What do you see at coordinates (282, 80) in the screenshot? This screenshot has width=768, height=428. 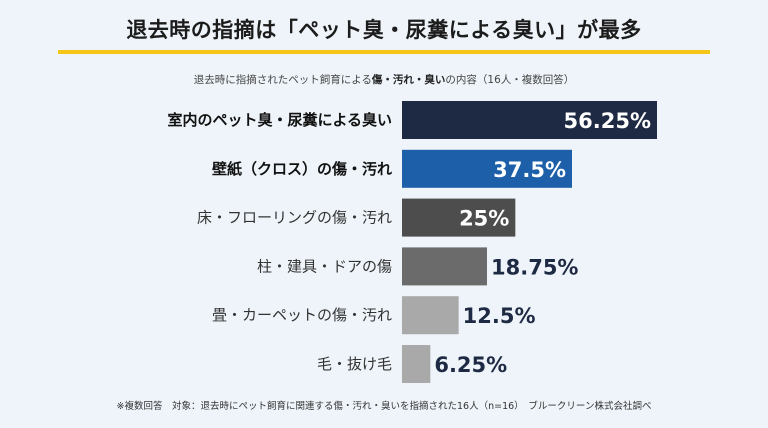 I see `subtitle-prefix: 退去時に指摘されたペット飼育による` at bounding box center [282, 80].